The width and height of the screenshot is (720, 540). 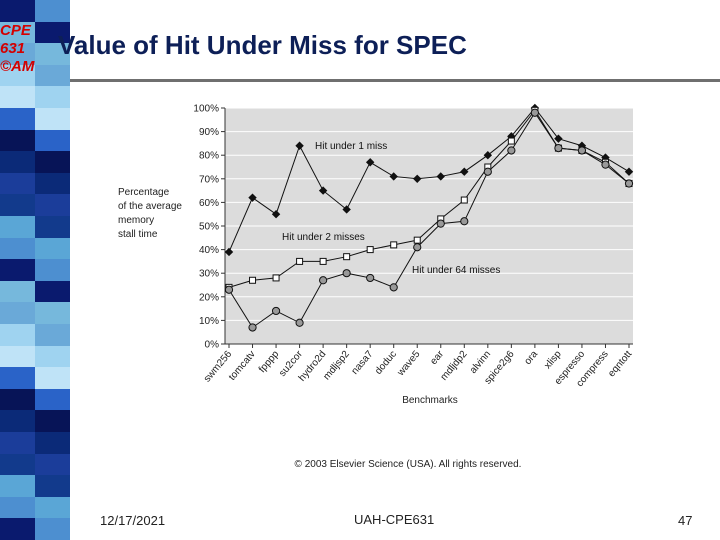 What do you see at coordinates (394, 519) in the screenshot?
I see `footer-course: UAH-CPE631` at bounding box center [394, 519].